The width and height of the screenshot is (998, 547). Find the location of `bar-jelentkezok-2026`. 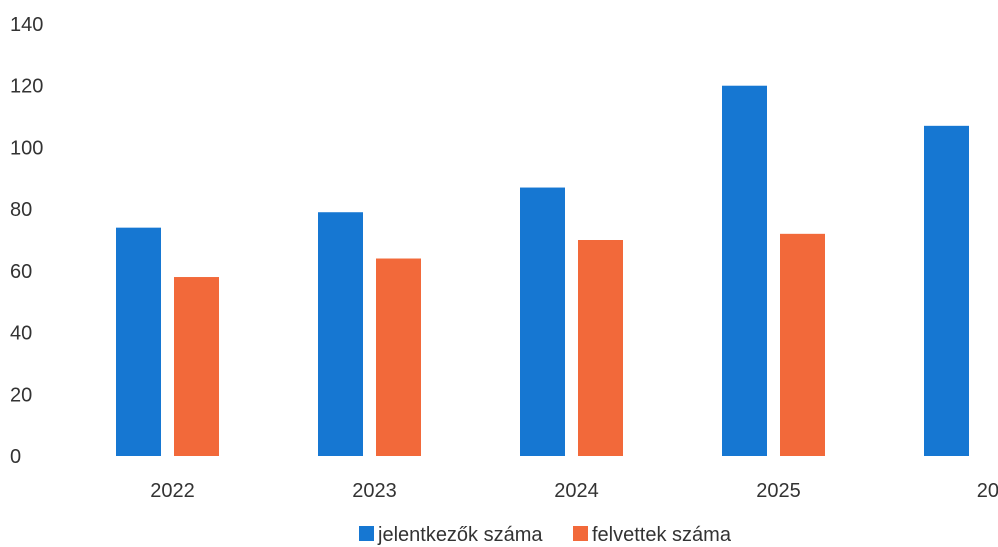

bar-jelentkezok-2026 is located at coordinates (946, 290).